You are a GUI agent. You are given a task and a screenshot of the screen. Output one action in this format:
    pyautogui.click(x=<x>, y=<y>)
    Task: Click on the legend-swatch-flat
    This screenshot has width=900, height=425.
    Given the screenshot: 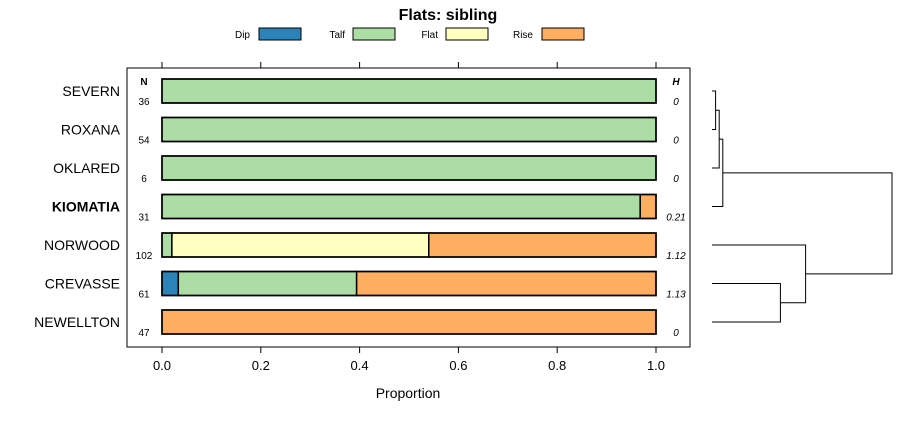 What is the action you would take?
    pyautogui.click(x=467, y=34)
    